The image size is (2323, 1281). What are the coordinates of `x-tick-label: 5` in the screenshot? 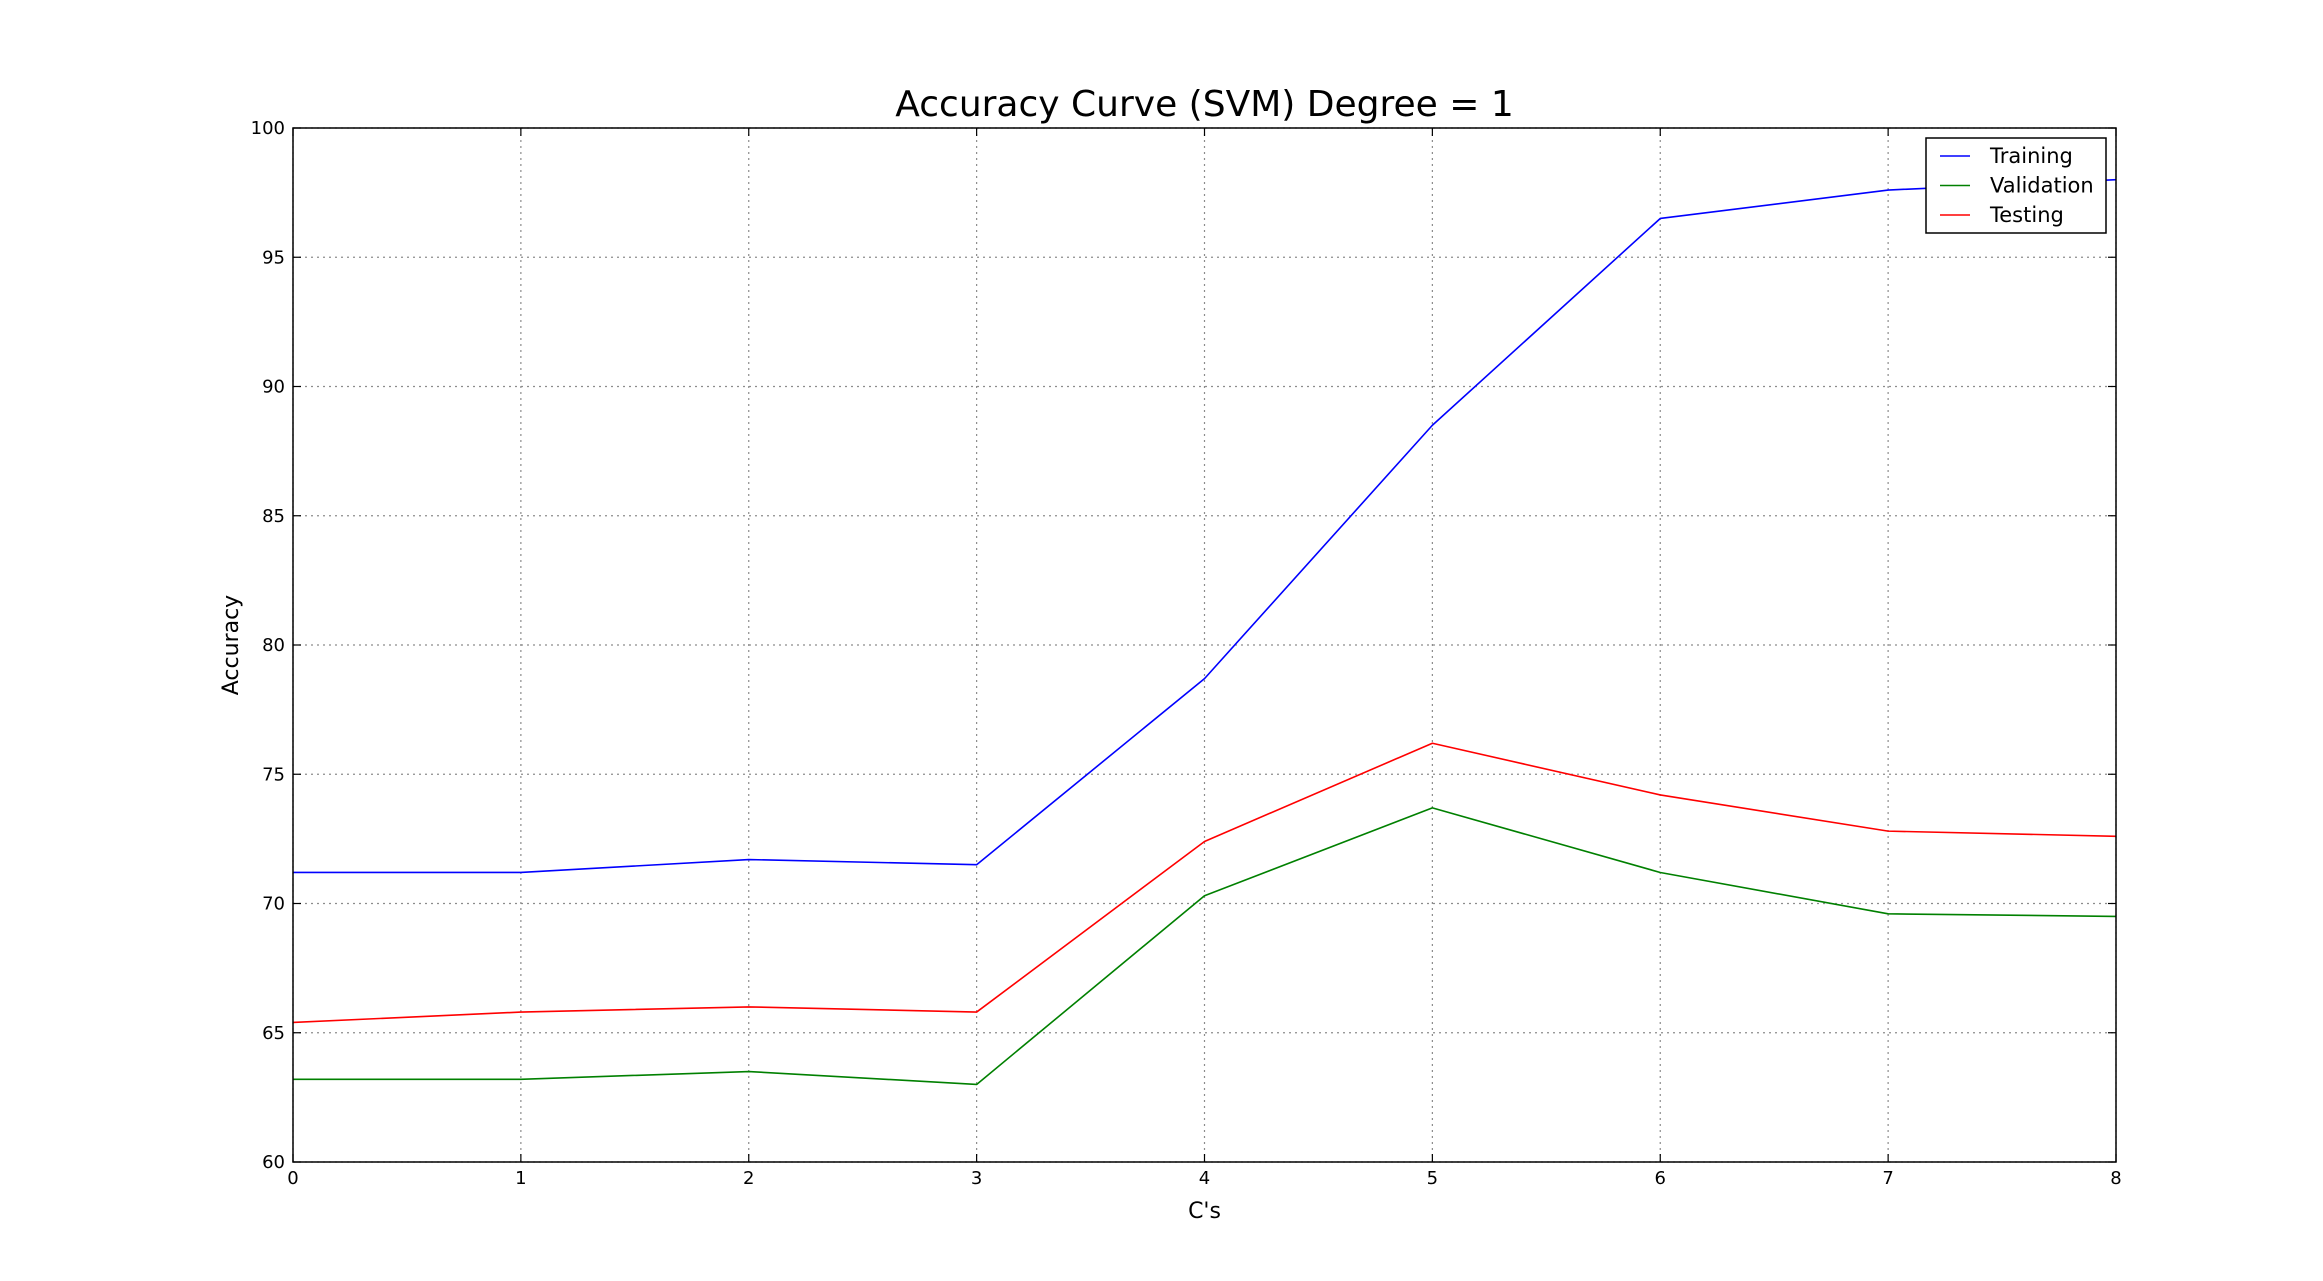 It's located at (1432, 1178).